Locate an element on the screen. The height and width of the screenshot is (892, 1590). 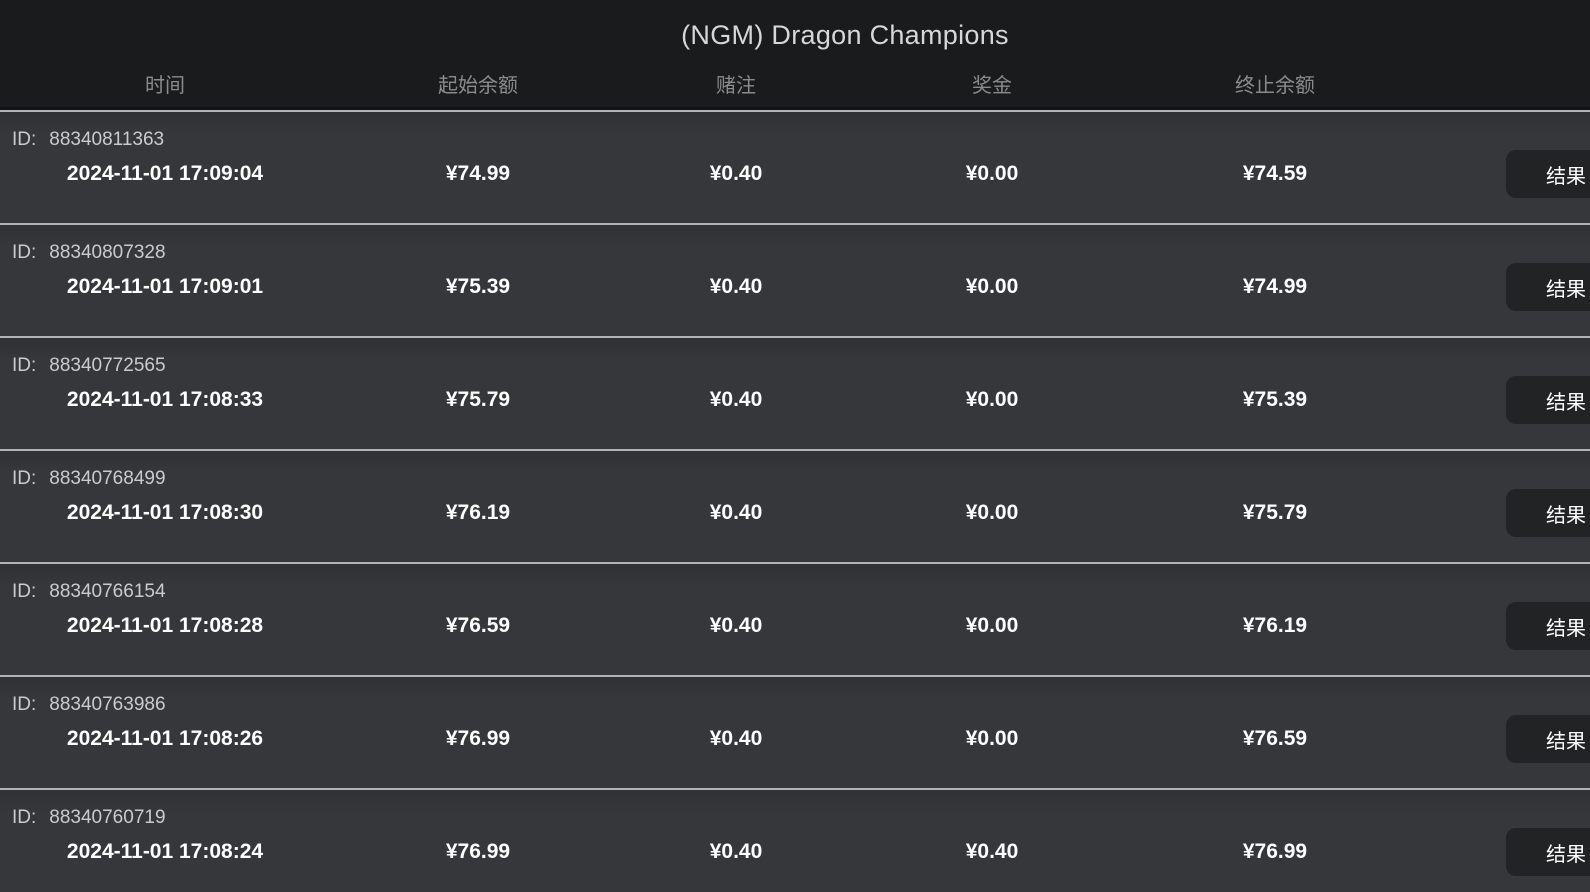
cell-start-balance: ¥74.99 is located at coordinates (478, 173).